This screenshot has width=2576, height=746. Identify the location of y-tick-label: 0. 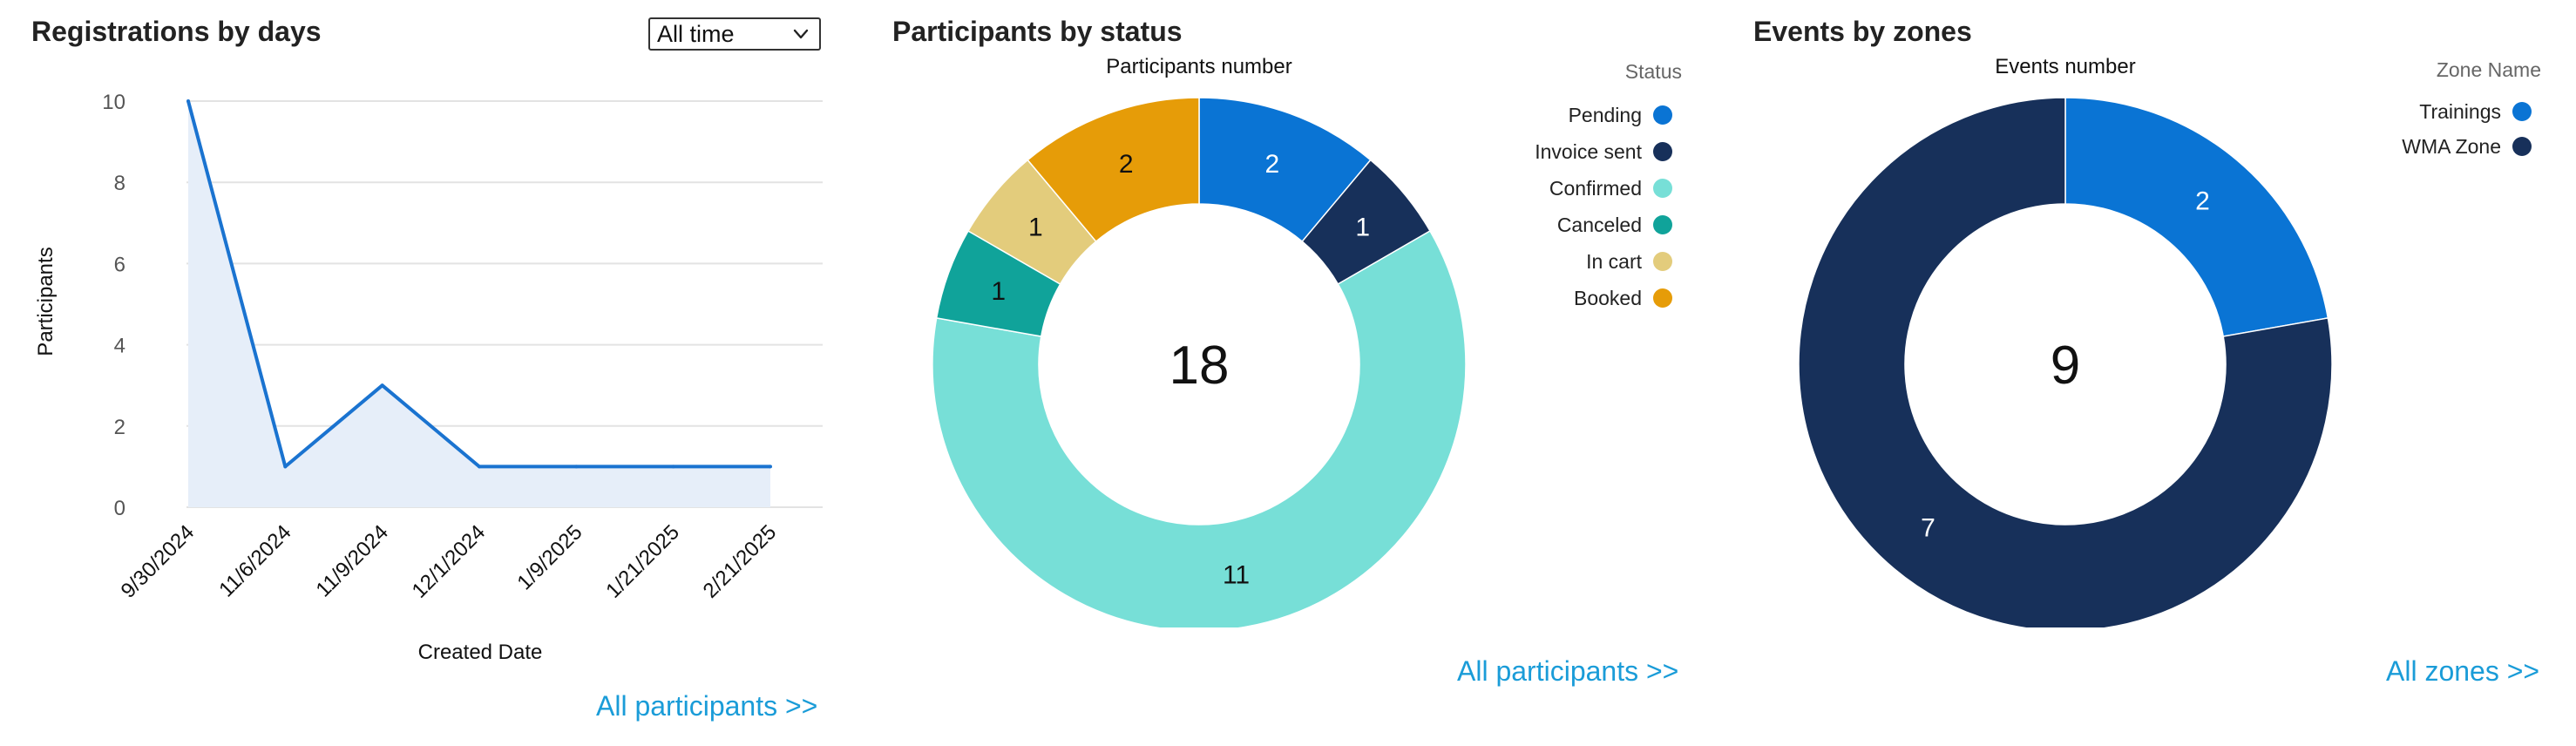
(120, 509).